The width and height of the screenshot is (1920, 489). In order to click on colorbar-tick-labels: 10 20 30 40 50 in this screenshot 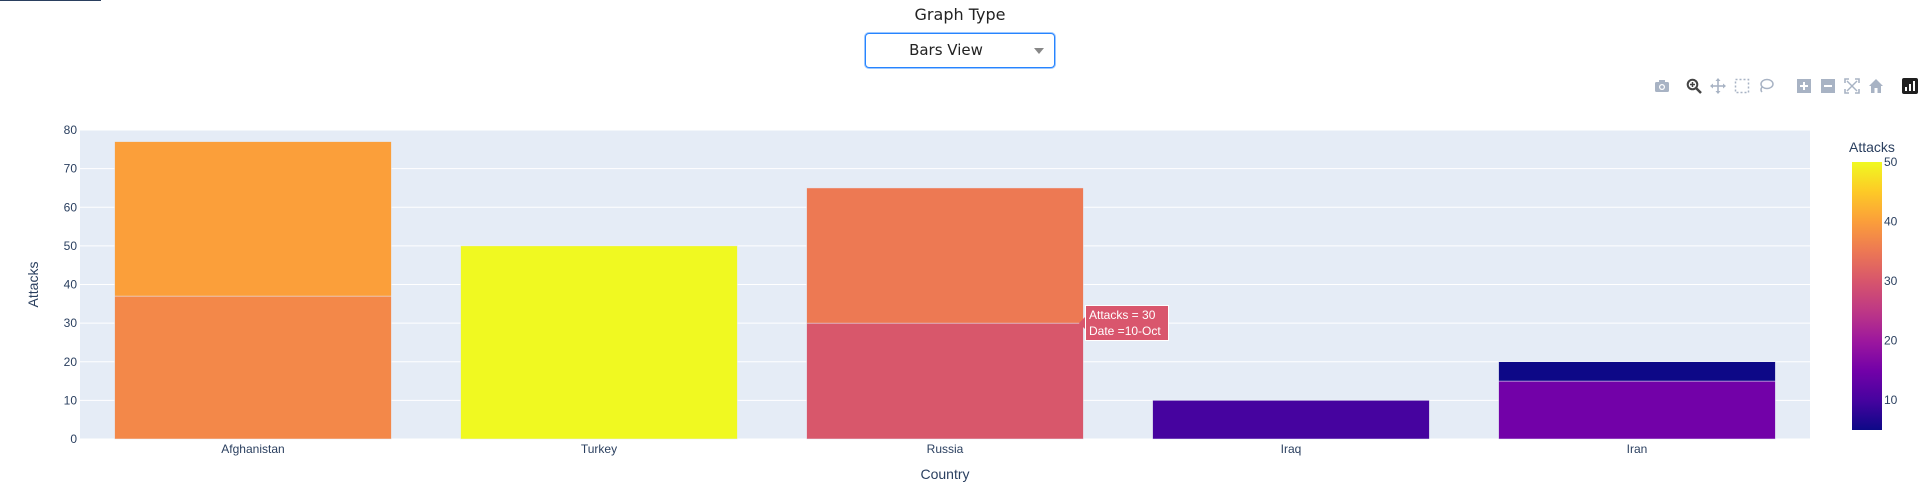, I will do `click(1891, 281)`.